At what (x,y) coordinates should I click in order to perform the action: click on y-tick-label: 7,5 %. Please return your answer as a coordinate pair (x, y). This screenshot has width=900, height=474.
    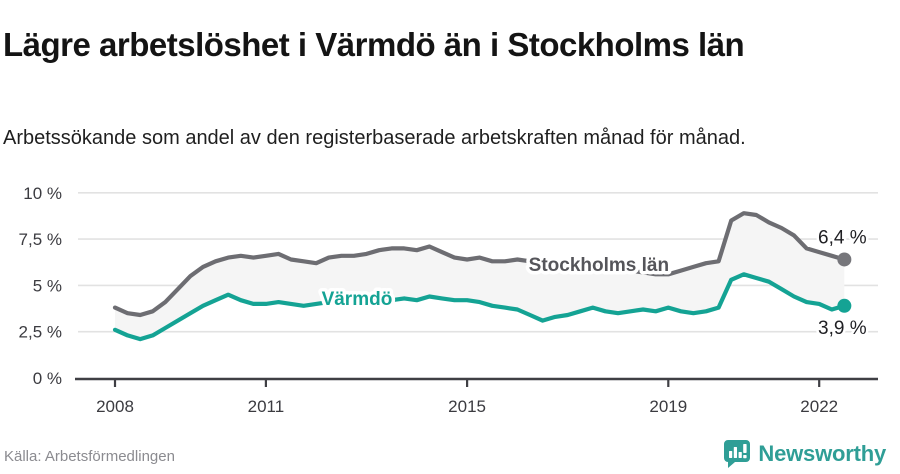
    Looking at the image, I should click on (40, 239).